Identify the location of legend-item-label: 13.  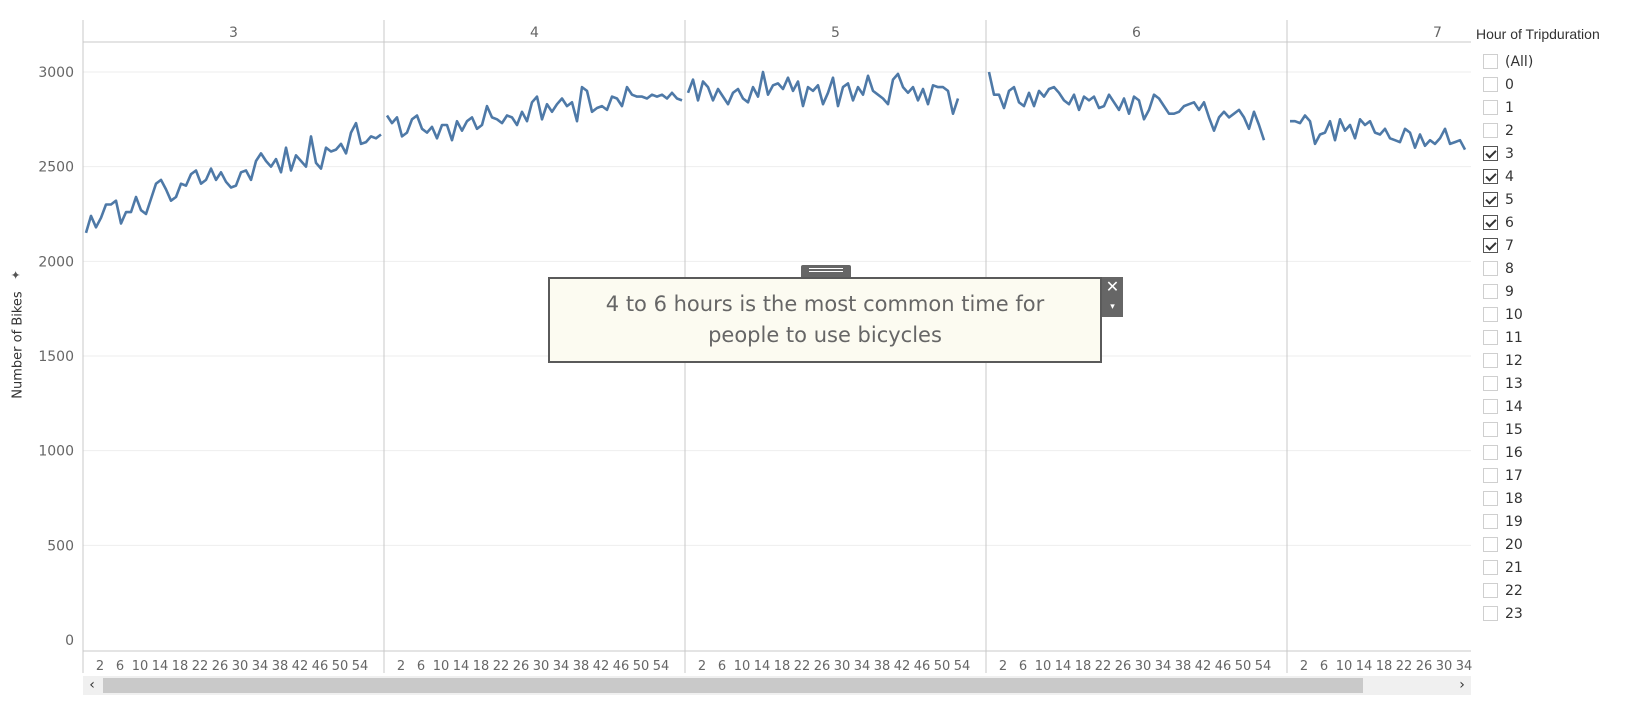
(1514, 383).